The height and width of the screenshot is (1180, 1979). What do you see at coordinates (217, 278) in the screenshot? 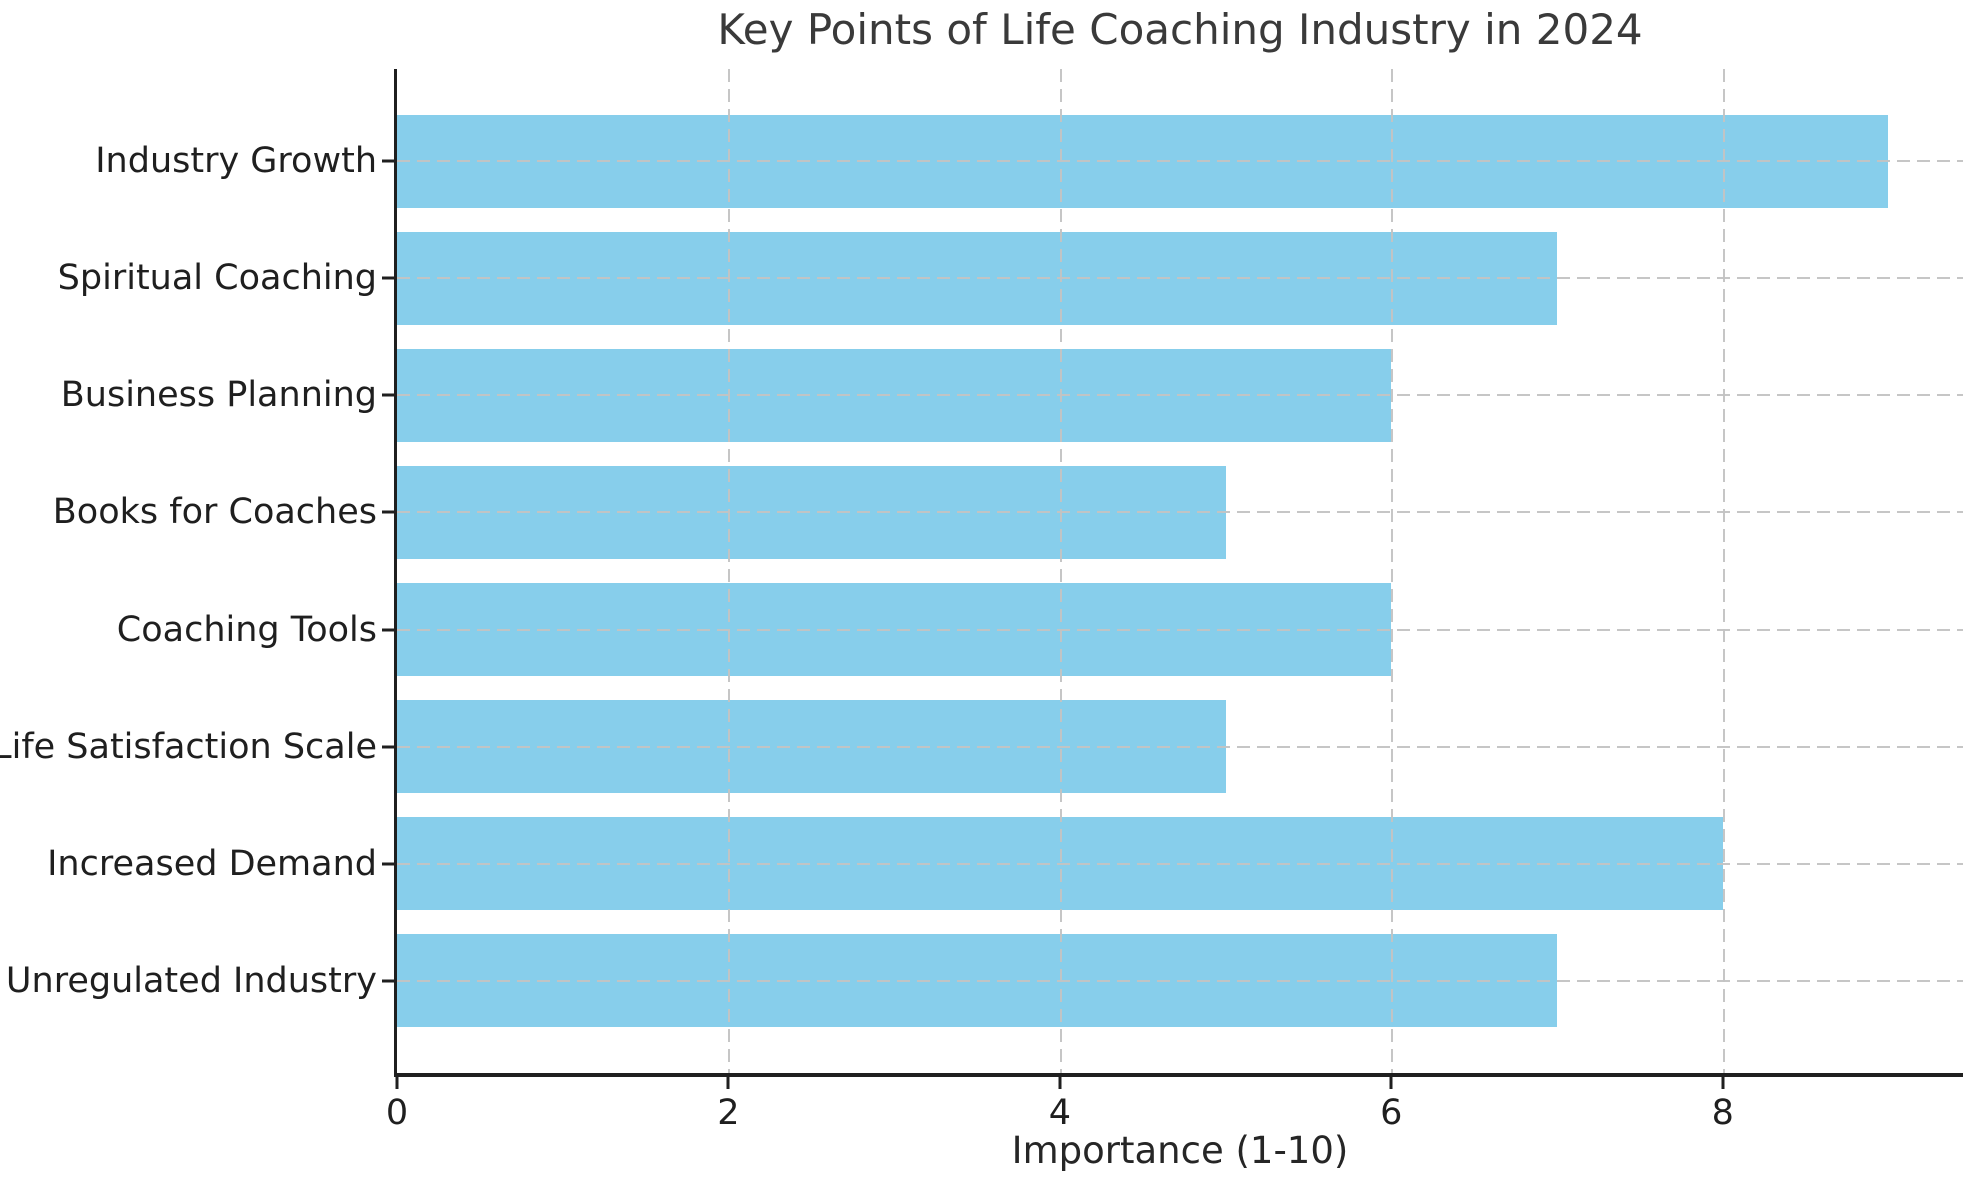
I see `y-tick-label: Spiritual Coaching` at bounding box center [217, 278].